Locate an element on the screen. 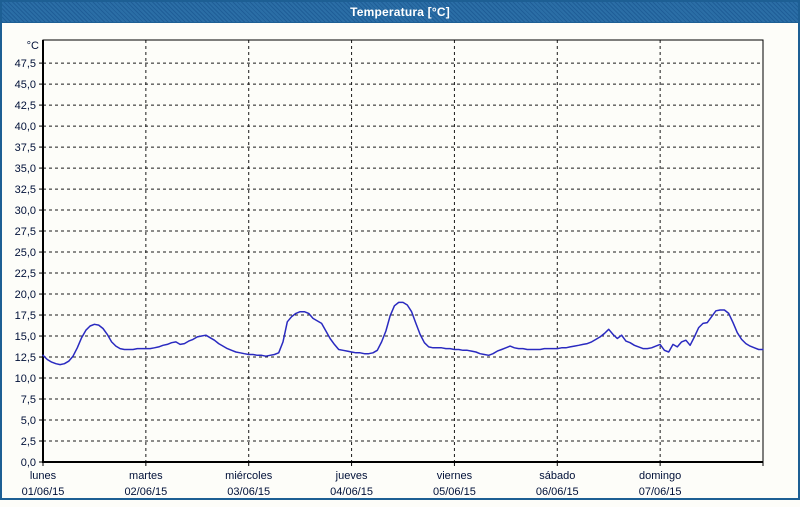 The height and width of the screenshot is (507, 800). x-day-date-label: 05/06/15 is located at coordinates (454, 492).